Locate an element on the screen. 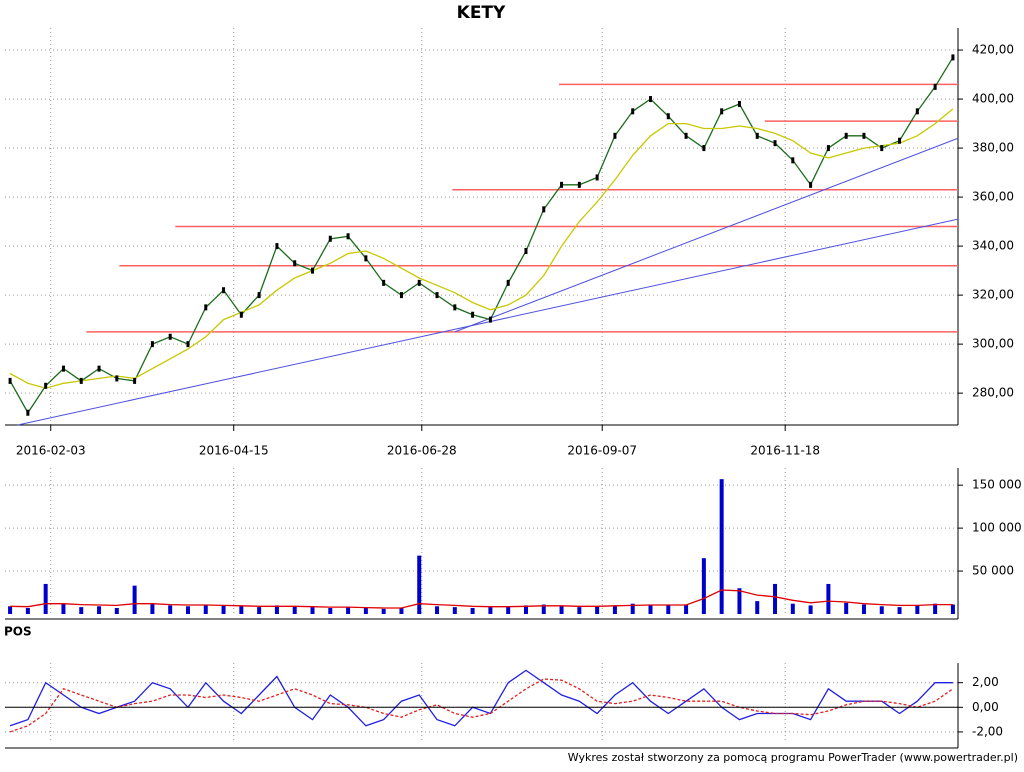 The width and height of the screenshot is (1024, 772). y-tick-label: -2,00 is located at coordinates (987, 731).